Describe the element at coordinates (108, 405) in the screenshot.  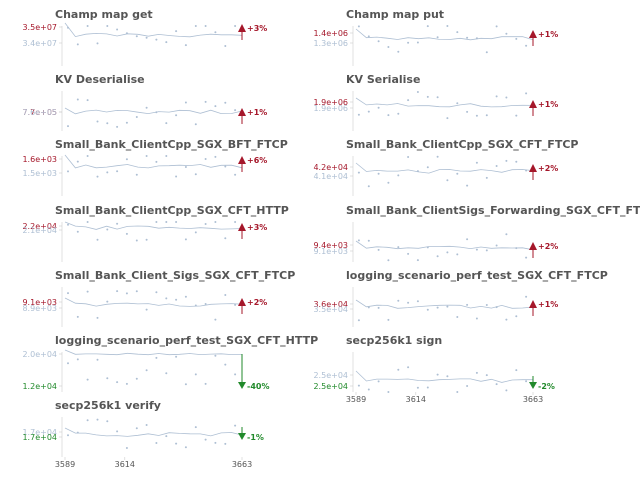
I see `panel-title: secp256k1 verify` at that location.